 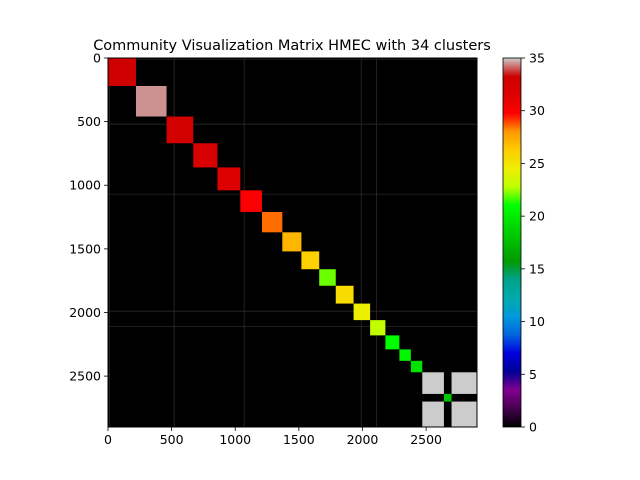 I want to click on x-tick-label: 500, so click(x=172, y=439).